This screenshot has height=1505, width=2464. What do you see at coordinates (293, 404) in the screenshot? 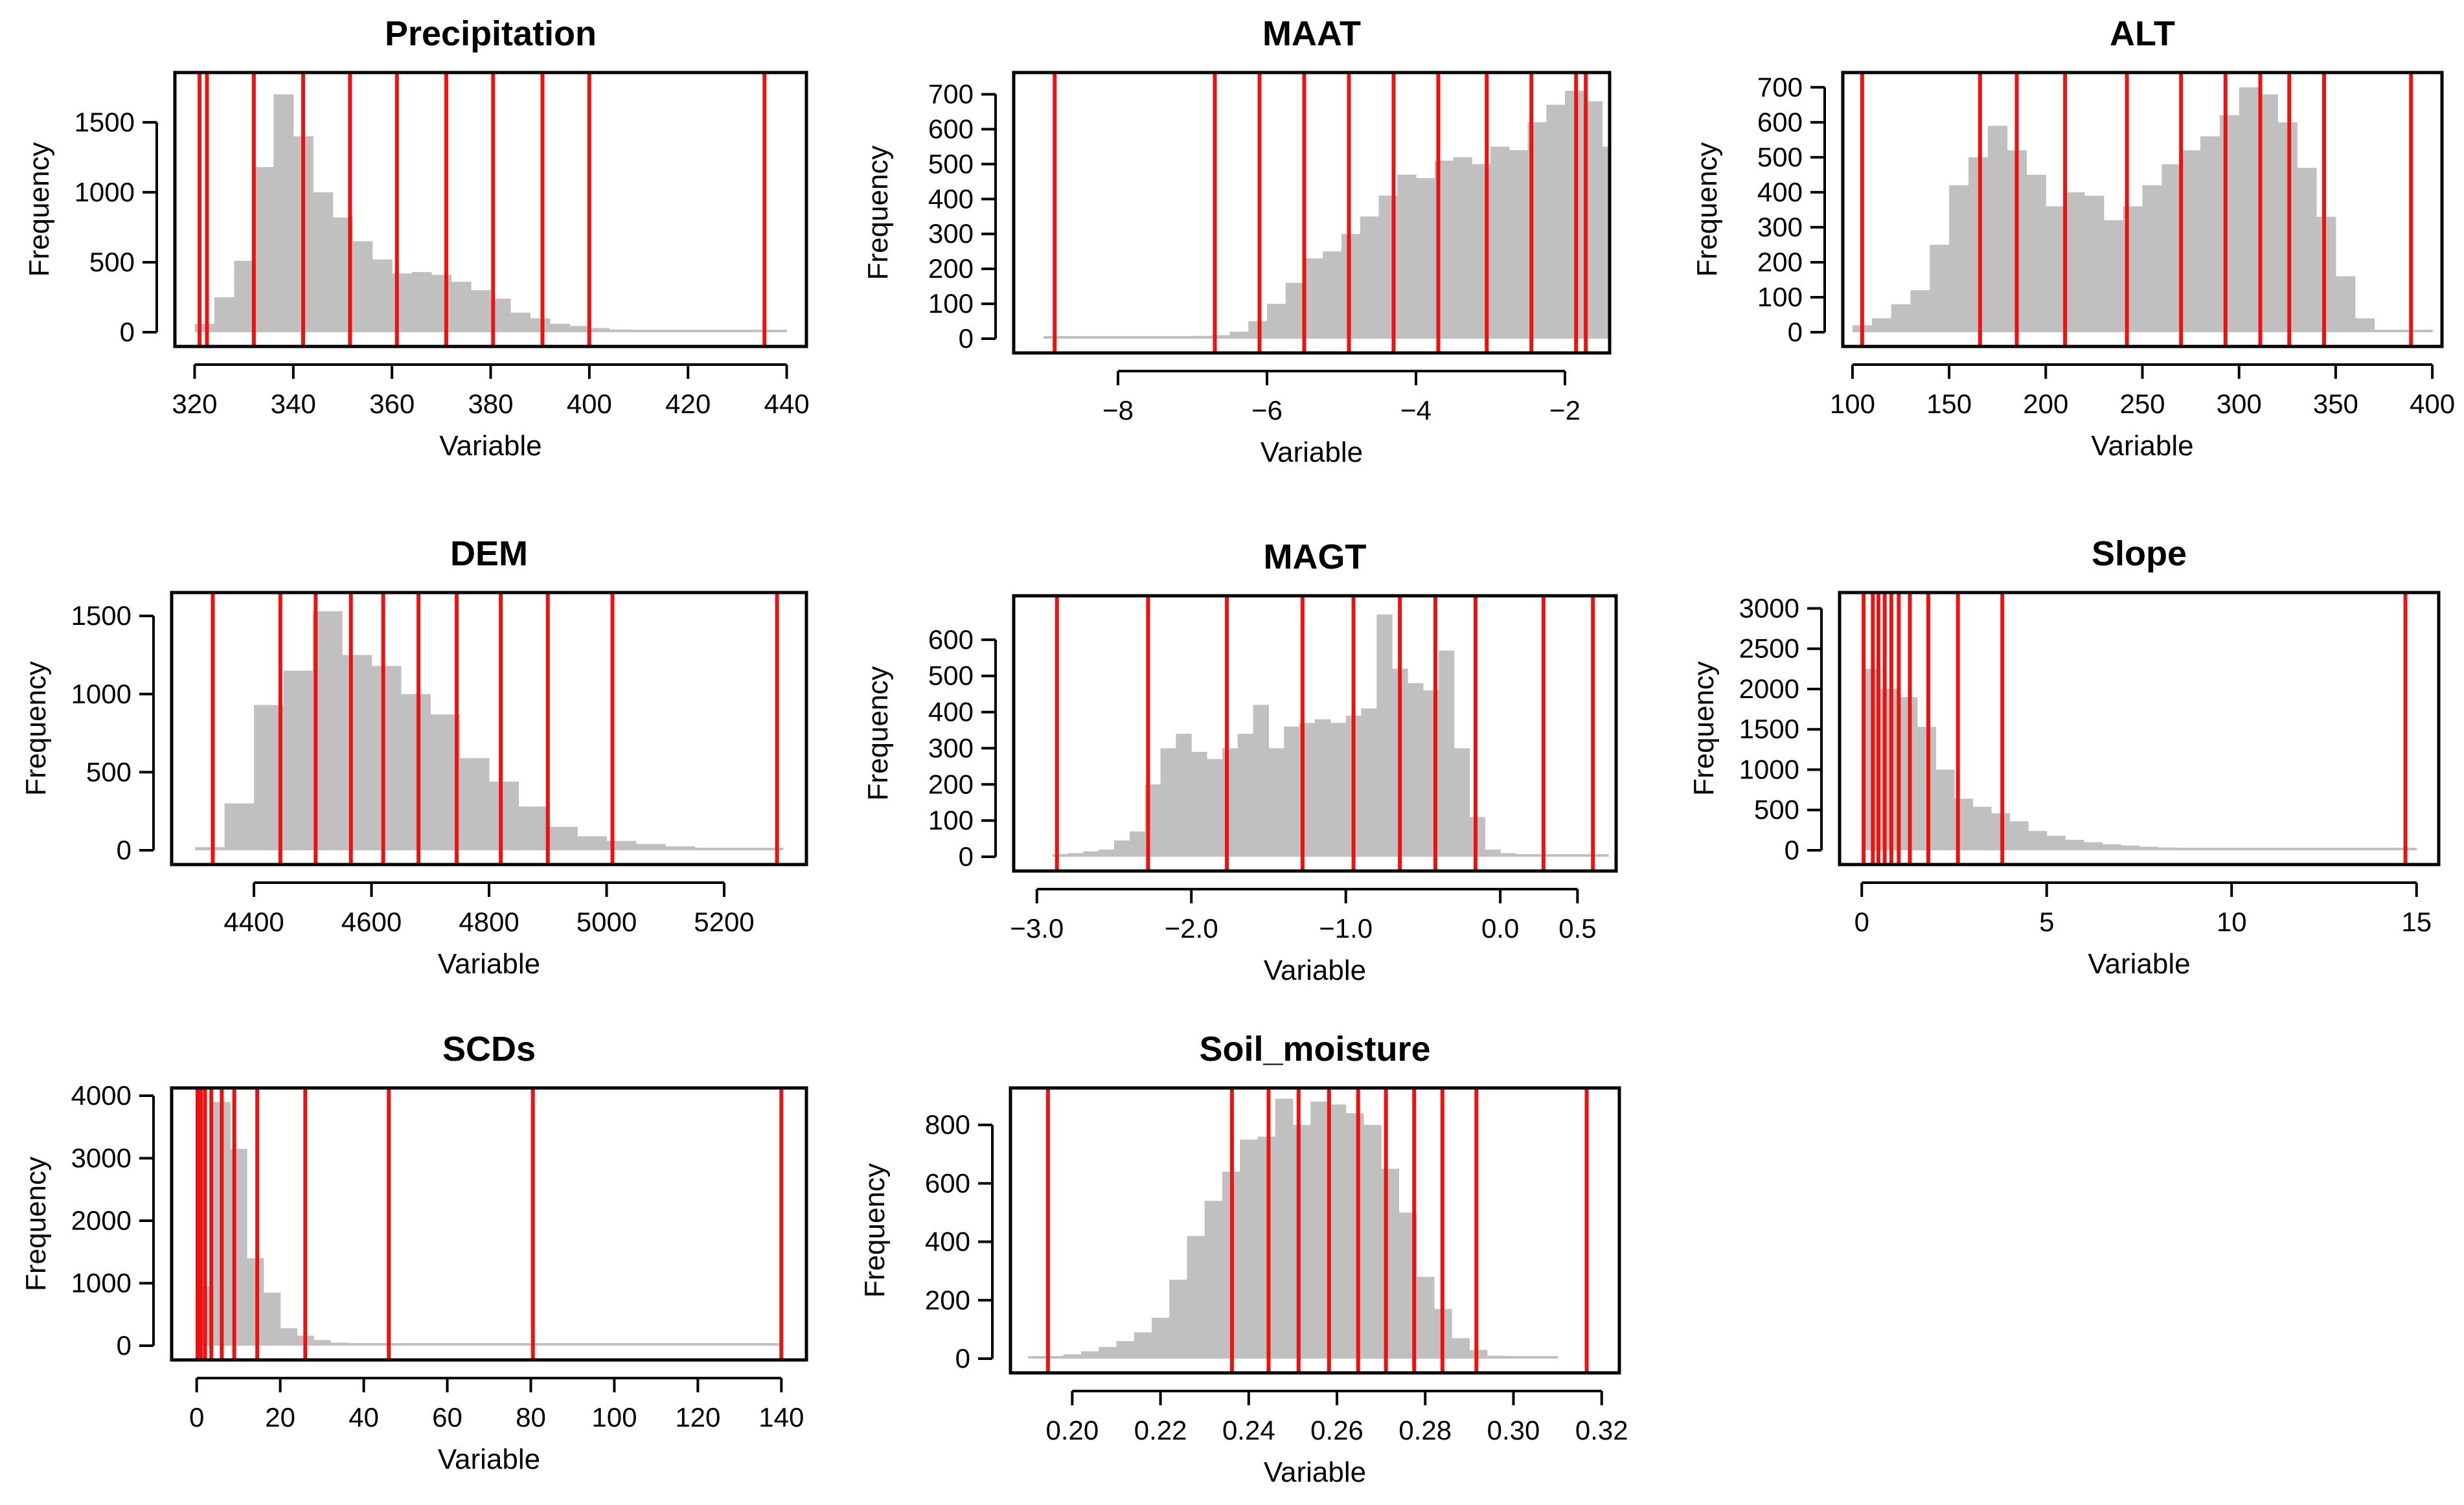
I see `x-tick-label: 340` at bounding box center [293, 404].